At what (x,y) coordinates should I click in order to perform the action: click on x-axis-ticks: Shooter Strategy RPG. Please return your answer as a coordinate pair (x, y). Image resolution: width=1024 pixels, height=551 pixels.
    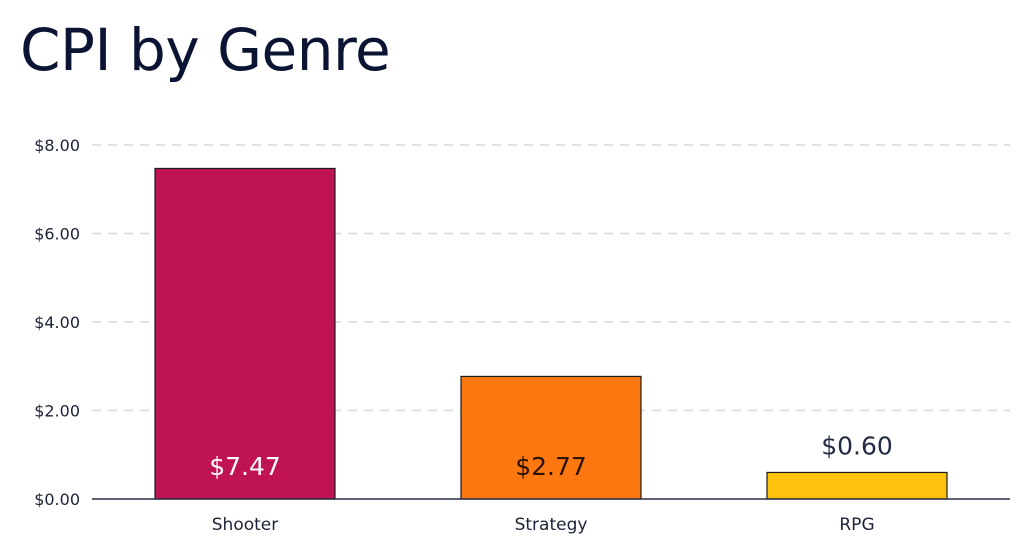
    Looking at the image, I should click on (543, 525).